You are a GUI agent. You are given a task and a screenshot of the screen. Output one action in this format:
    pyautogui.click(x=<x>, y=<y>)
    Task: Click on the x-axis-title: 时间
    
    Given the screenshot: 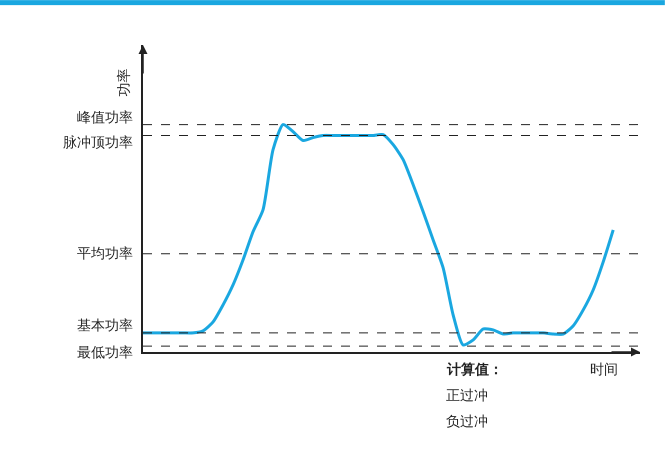 What is the action you would take?
    pyautogui.click(x=604, y=370)
    